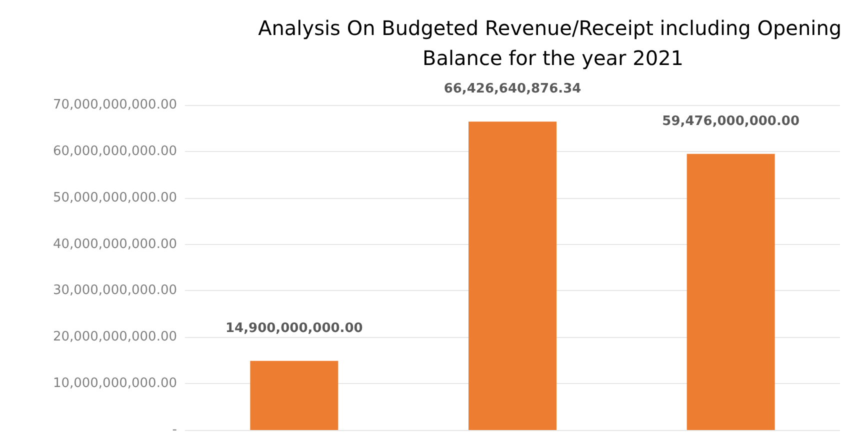 The width and height of the screenshot is (860, 445). Describe the element at coordinates (114, 198) in the screenshot. I see `y-tick-label: 50,000,000,000.00` at that location.